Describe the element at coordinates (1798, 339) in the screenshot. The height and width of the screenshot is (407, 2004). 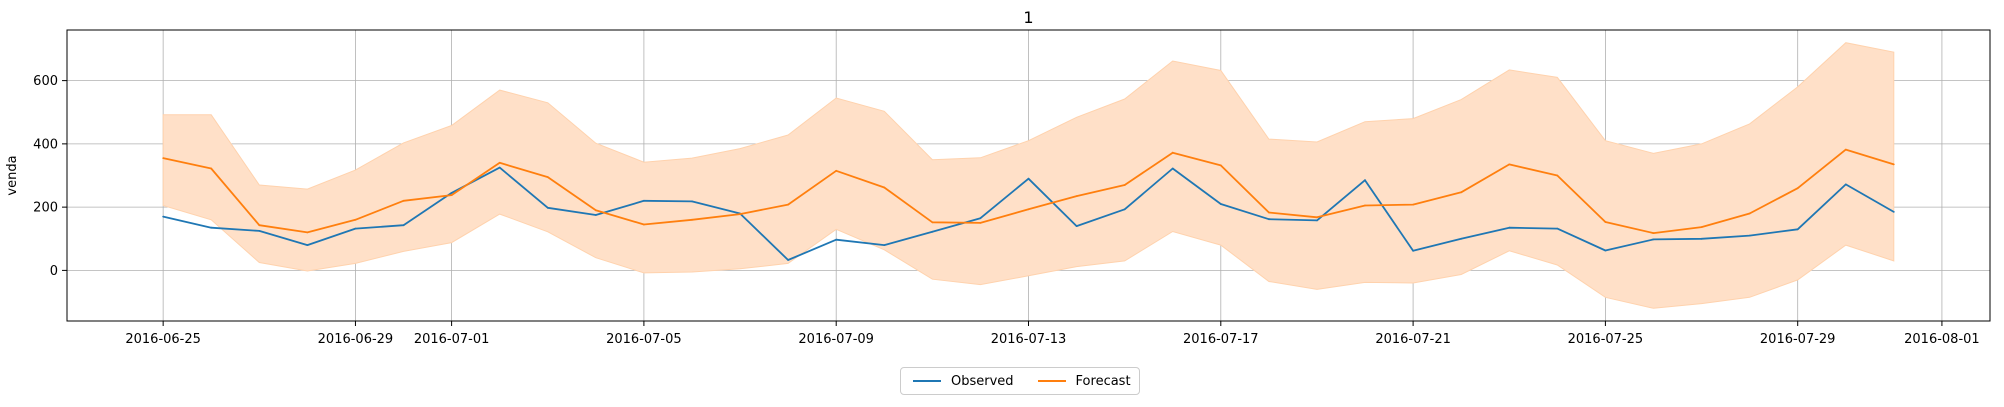
I see `x-tick-label-9: 2016-07-29` at that location.